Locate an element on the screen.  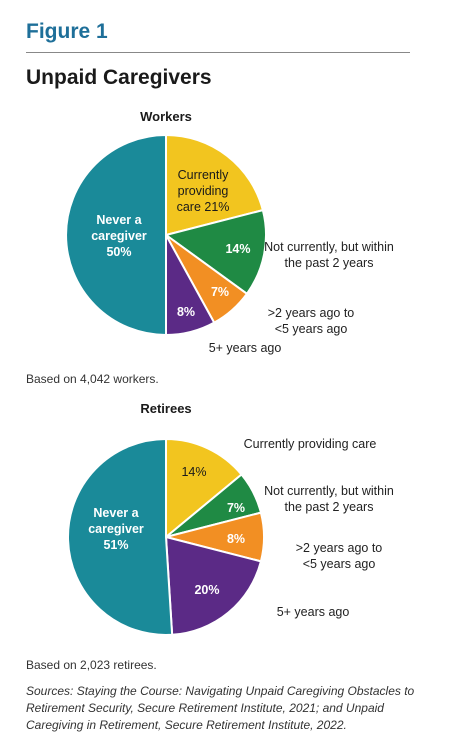
slice-value-label: Never a caregiver 50% is located at coordinates (119, 236).